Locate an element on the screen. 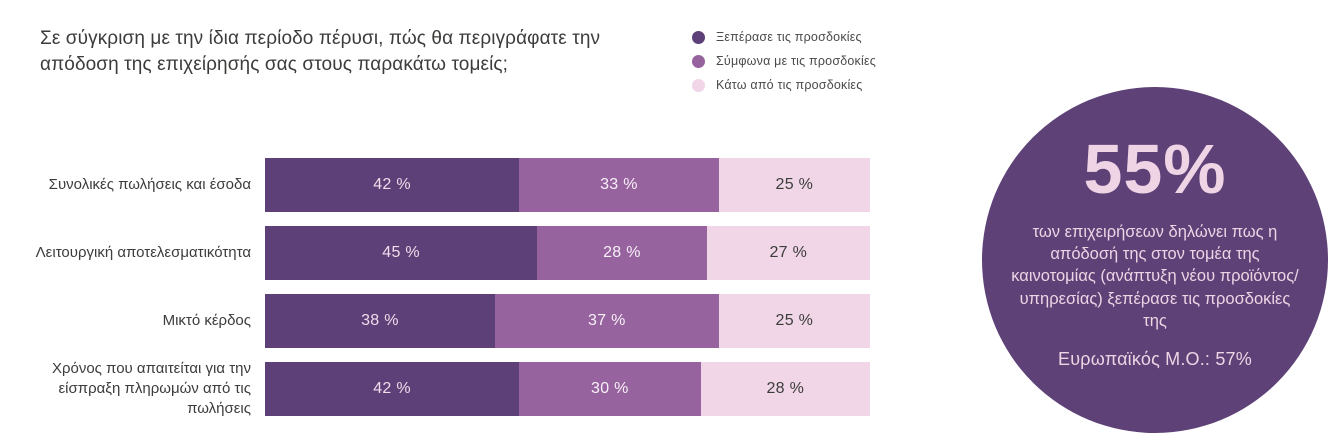  bar-segment: 45 % is located at coordinates (401, 253).